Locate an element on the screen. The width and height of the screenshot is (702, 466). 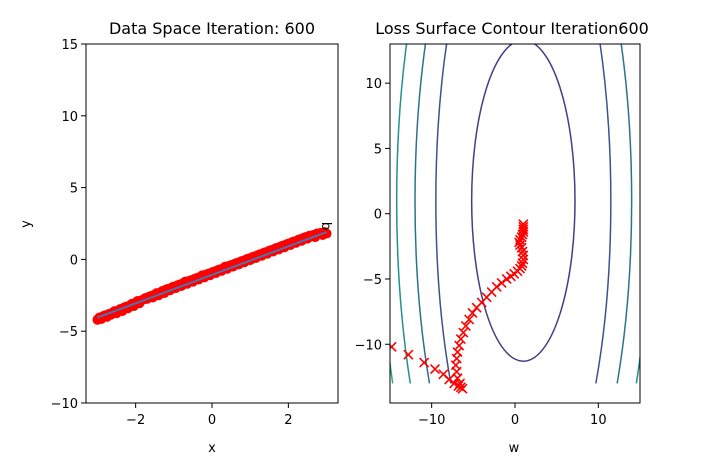
right-x-axis-label: w is located at coordinates (514, 448).